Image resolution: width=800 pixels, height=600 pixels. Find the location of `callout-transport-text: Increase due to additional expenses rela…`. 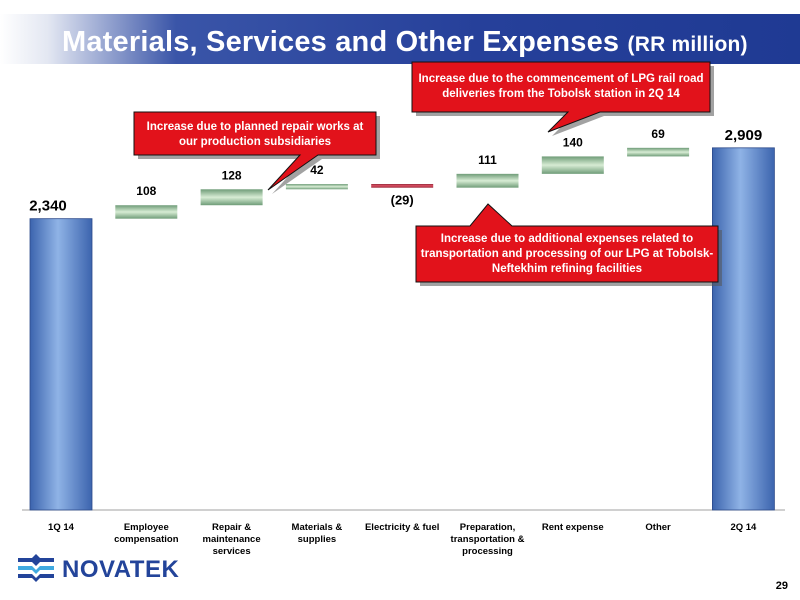

callout-transport-text: Increase due to additional expenses rela… is located at coordinates (567, 254).